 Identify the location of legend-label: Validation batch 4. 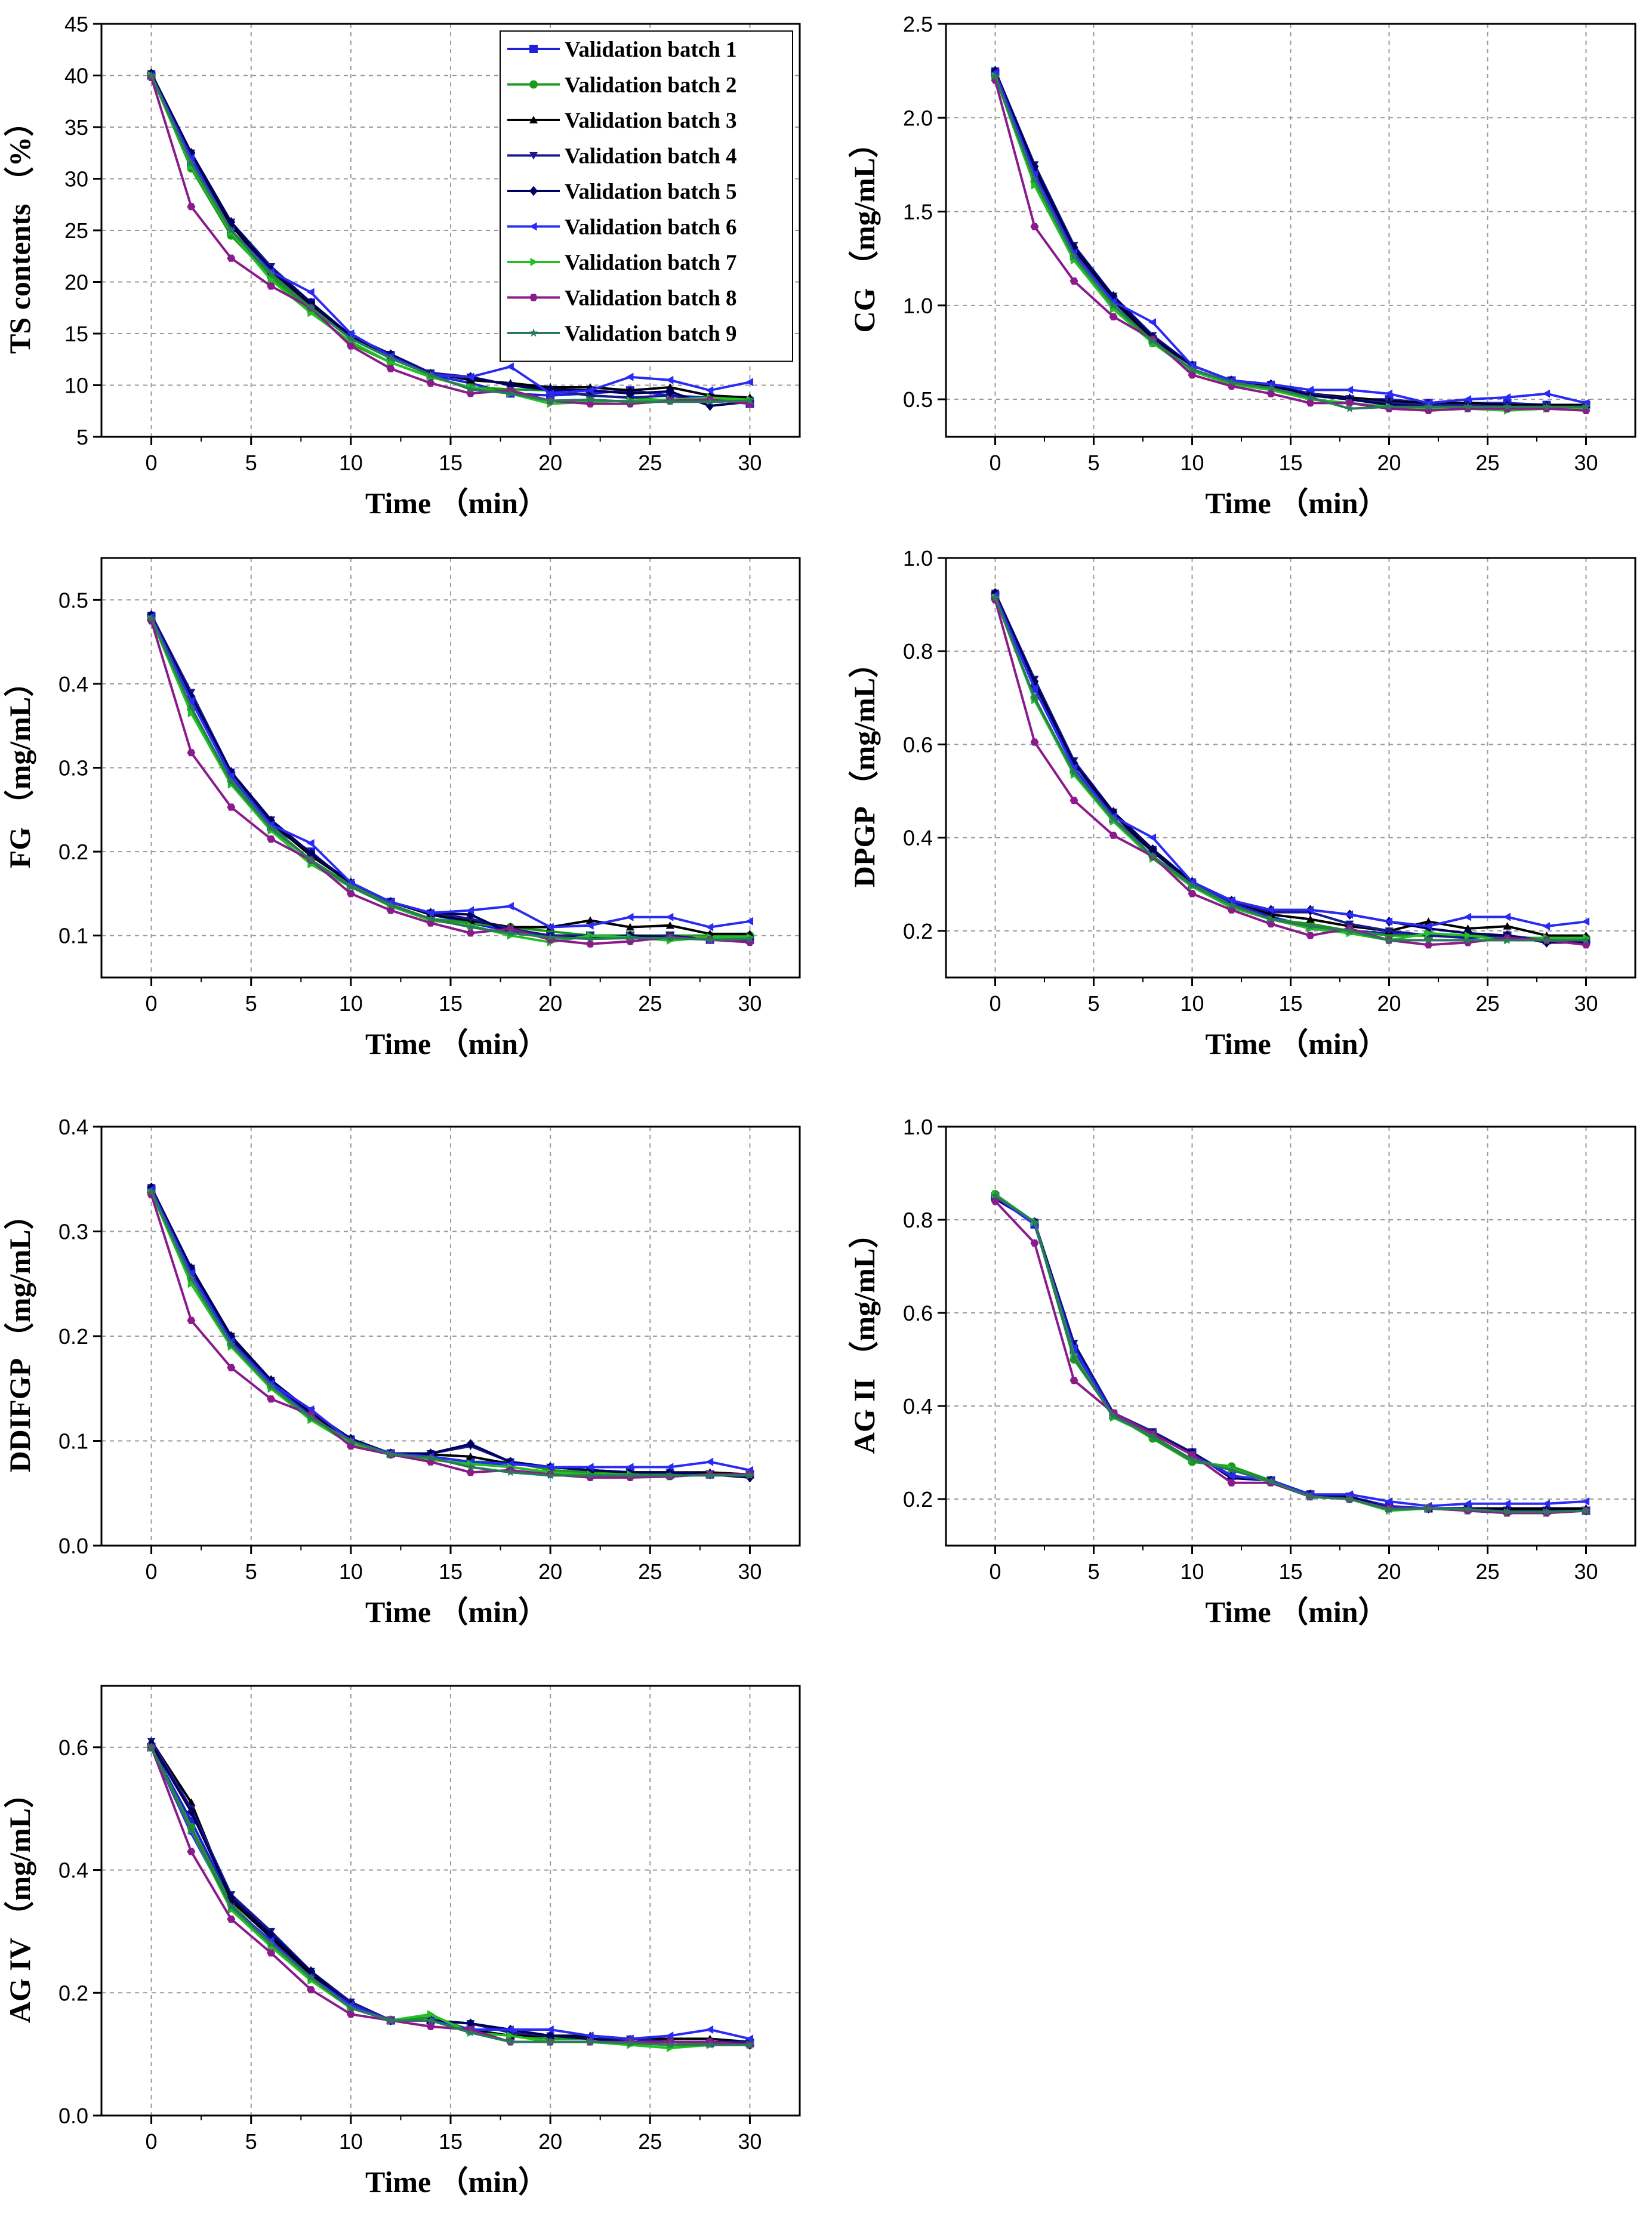
(651, 156).